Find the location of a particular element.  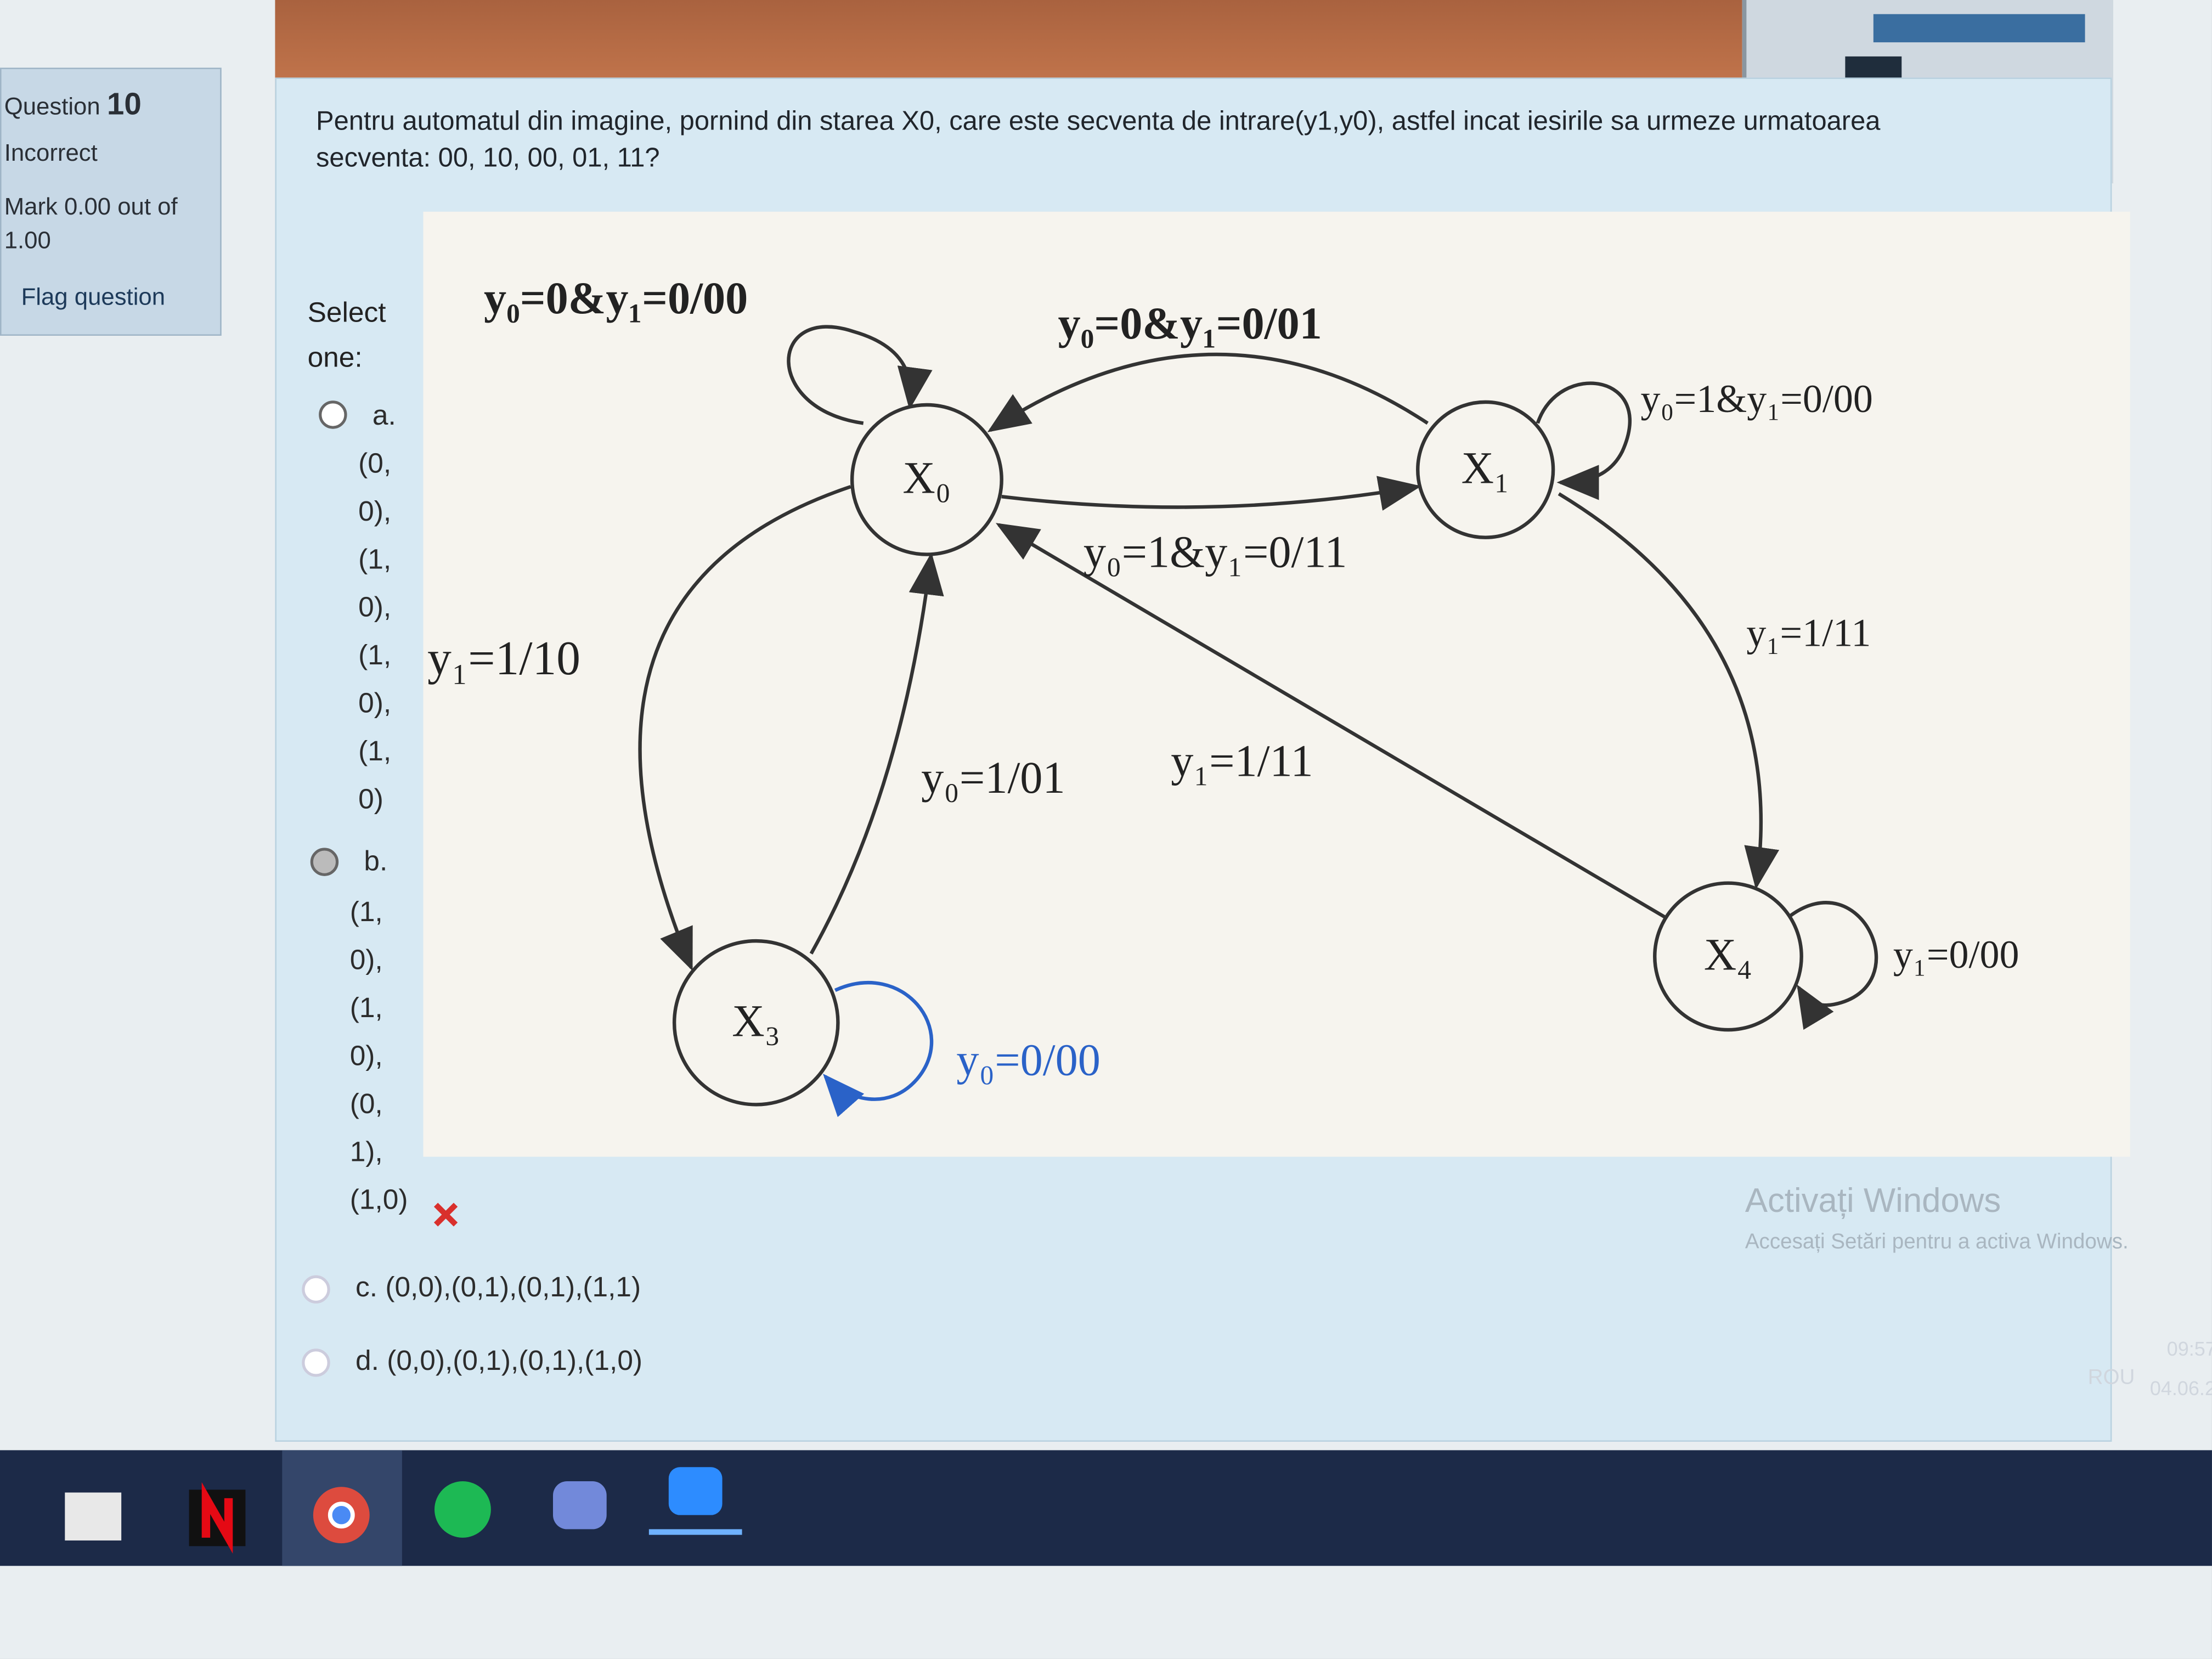

node-label: X₁ is located at coordinates (1486, 468).